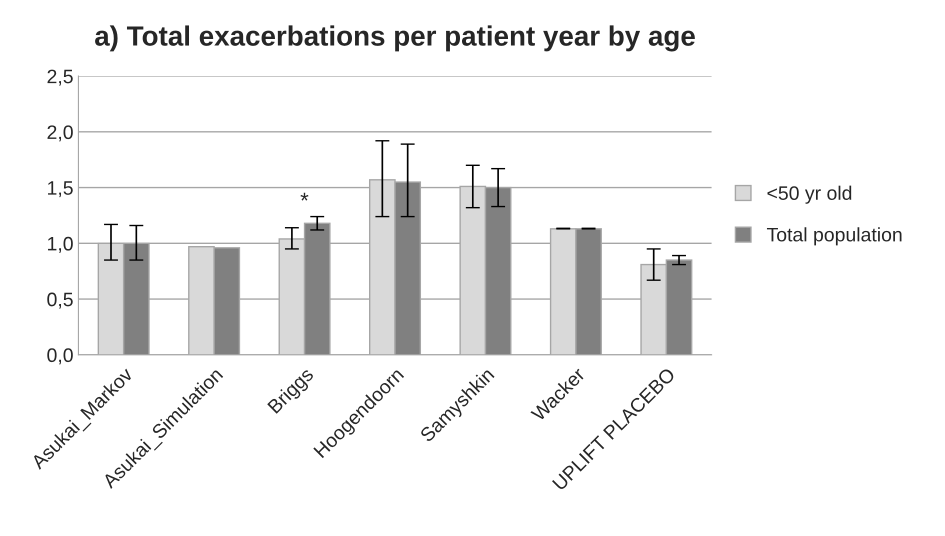  What do you see at coordinates (834, 236) in the screenshot?
I see `legend-label: Total population` at bounding box center [834, 236].